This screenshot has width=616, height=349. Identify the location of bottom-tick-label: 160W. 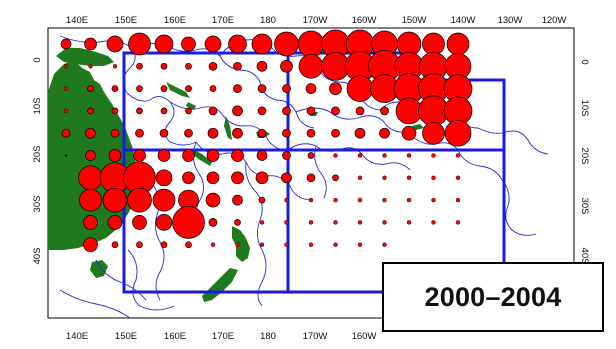
(364, 336).